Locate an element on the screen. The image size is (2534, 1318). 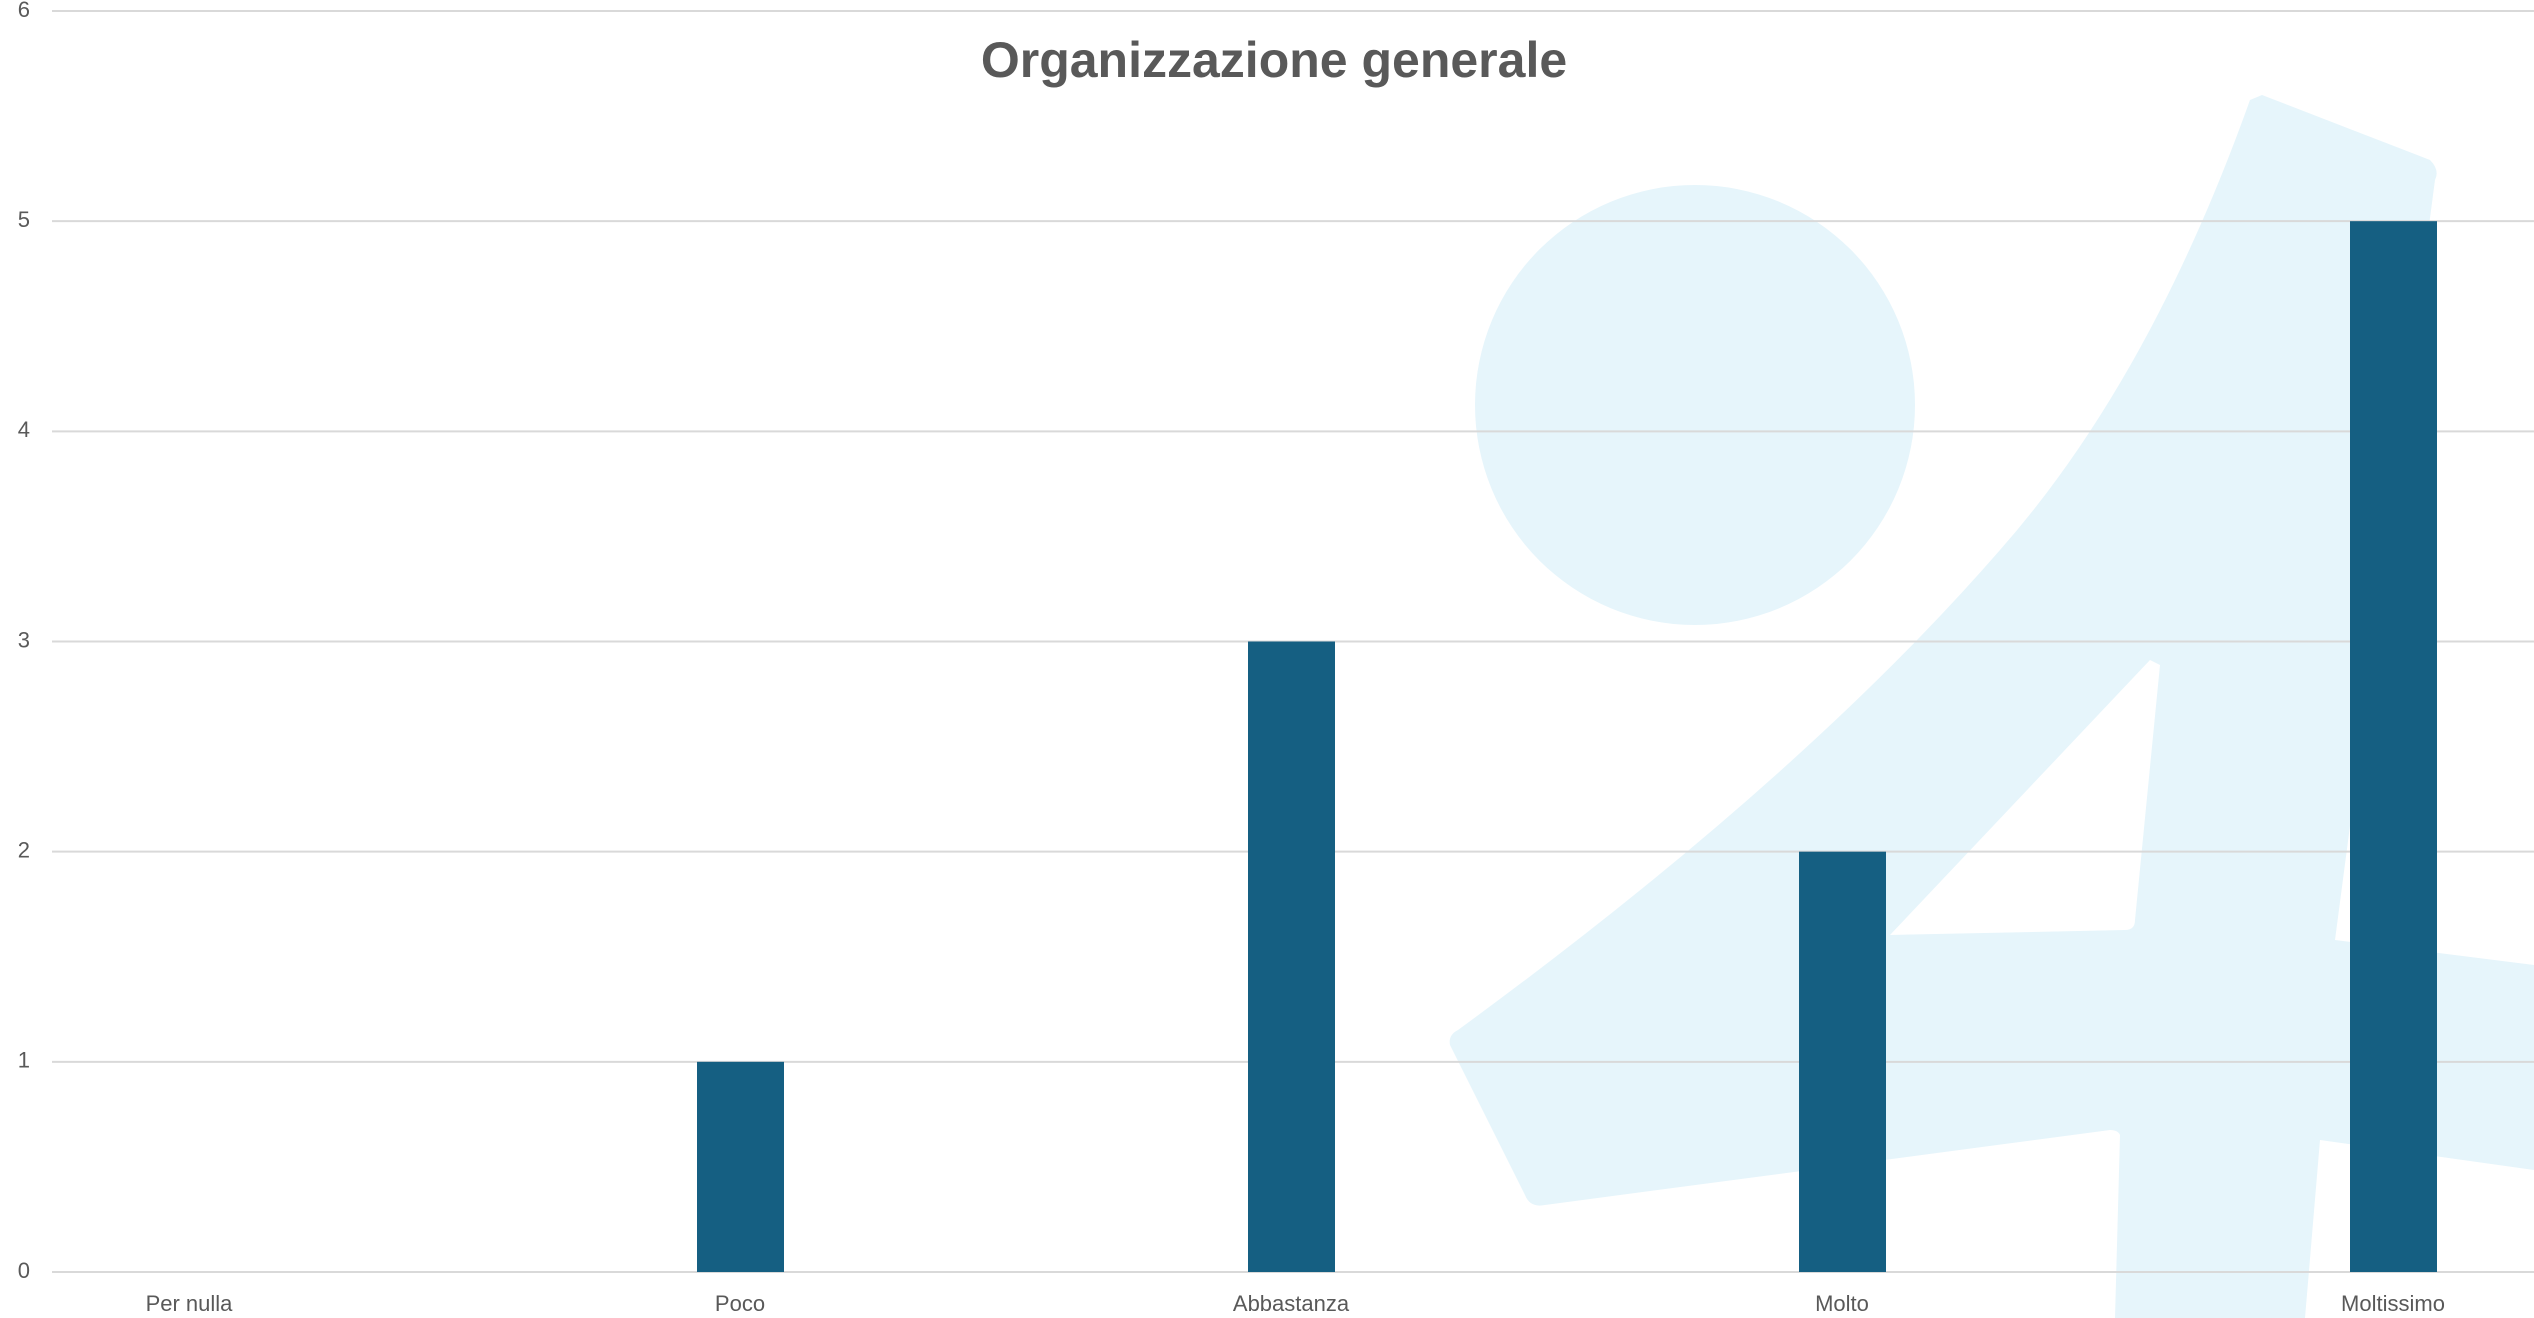
x-tick-label: Molto is located at coordinates (1842, 1303).